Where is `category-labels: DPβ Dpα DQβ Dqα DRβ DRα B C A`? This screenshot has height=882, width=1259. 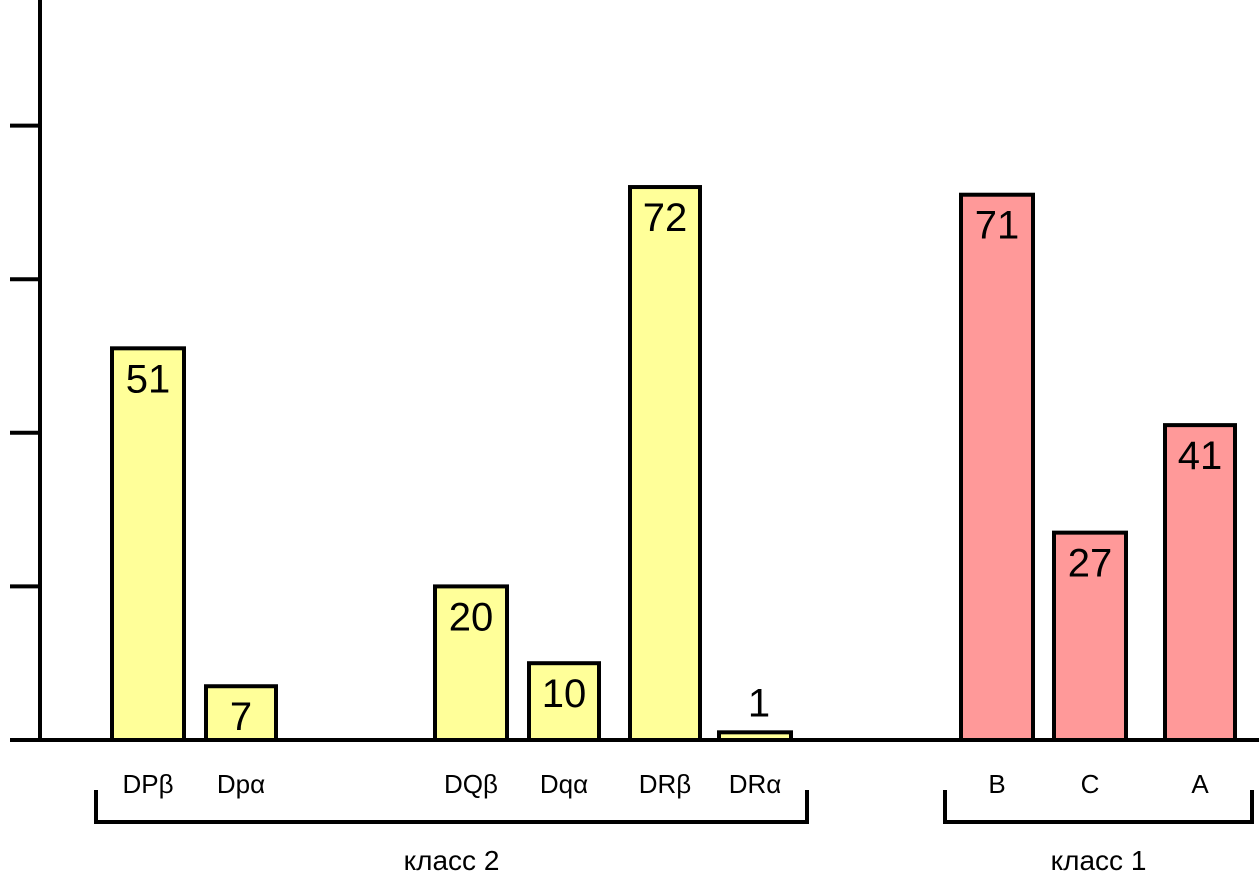
category-labels: DPβ Dpα DQβ Dqα DRβ DRα B C A is located at coordinates (665, 784).